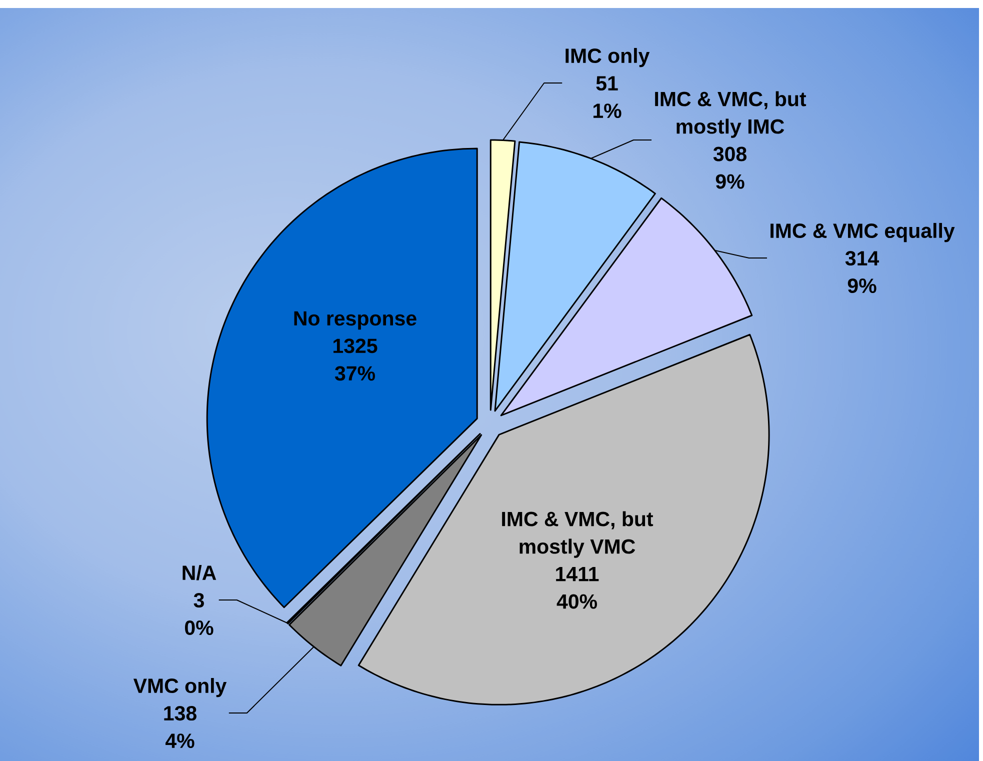 Image resolution: width=983 pixels, height=761 pixels. I want to click on slice-label: IMC & VMC, but mostly IMC, so click(730, 114).